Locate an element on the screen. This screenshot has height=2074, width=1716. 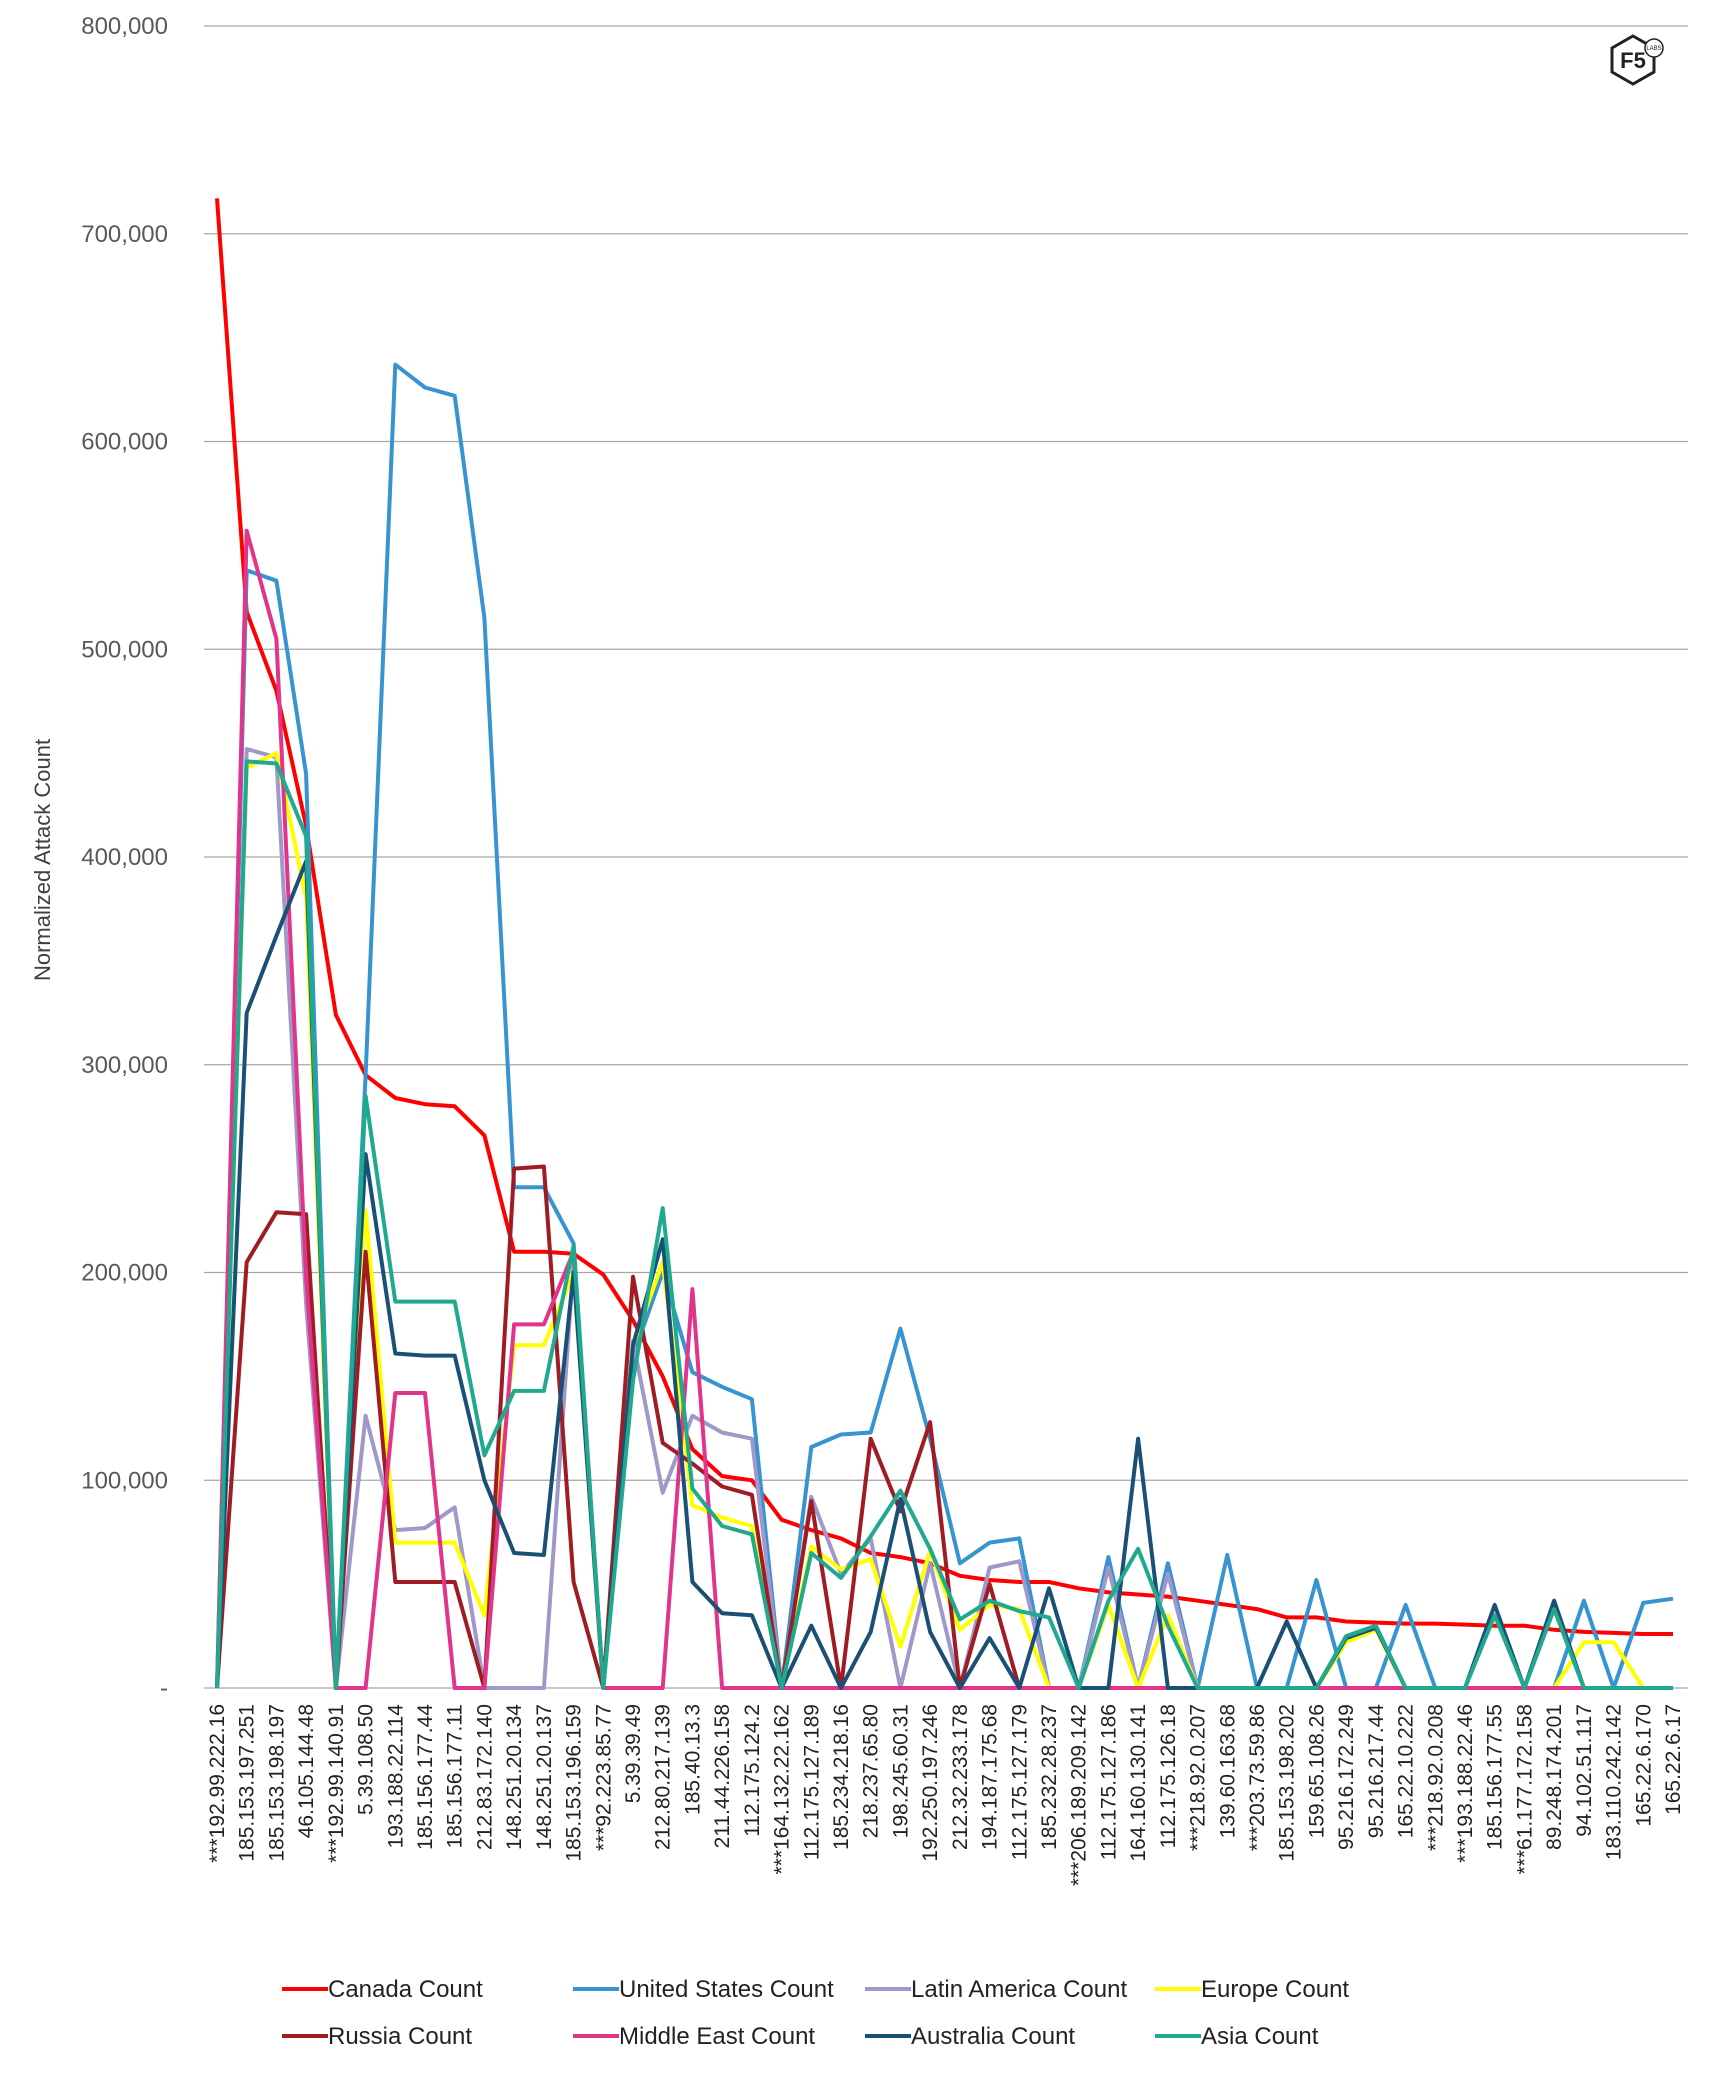
y-tick-label: - is located at coordinates (164, 1688).